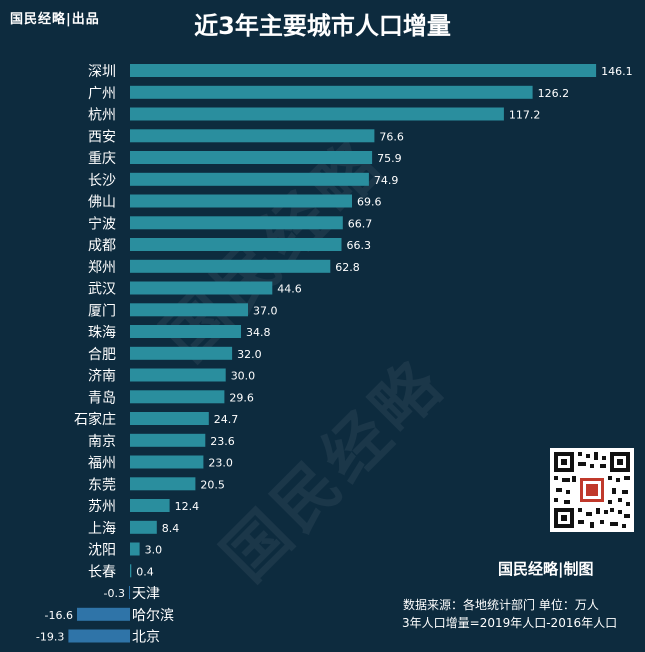 This screenshot has width=645, height=652. Describe the element at coordinates (546, 569) in the screenshot. I see `brand-bottom: 国民经略|制图` at that location.